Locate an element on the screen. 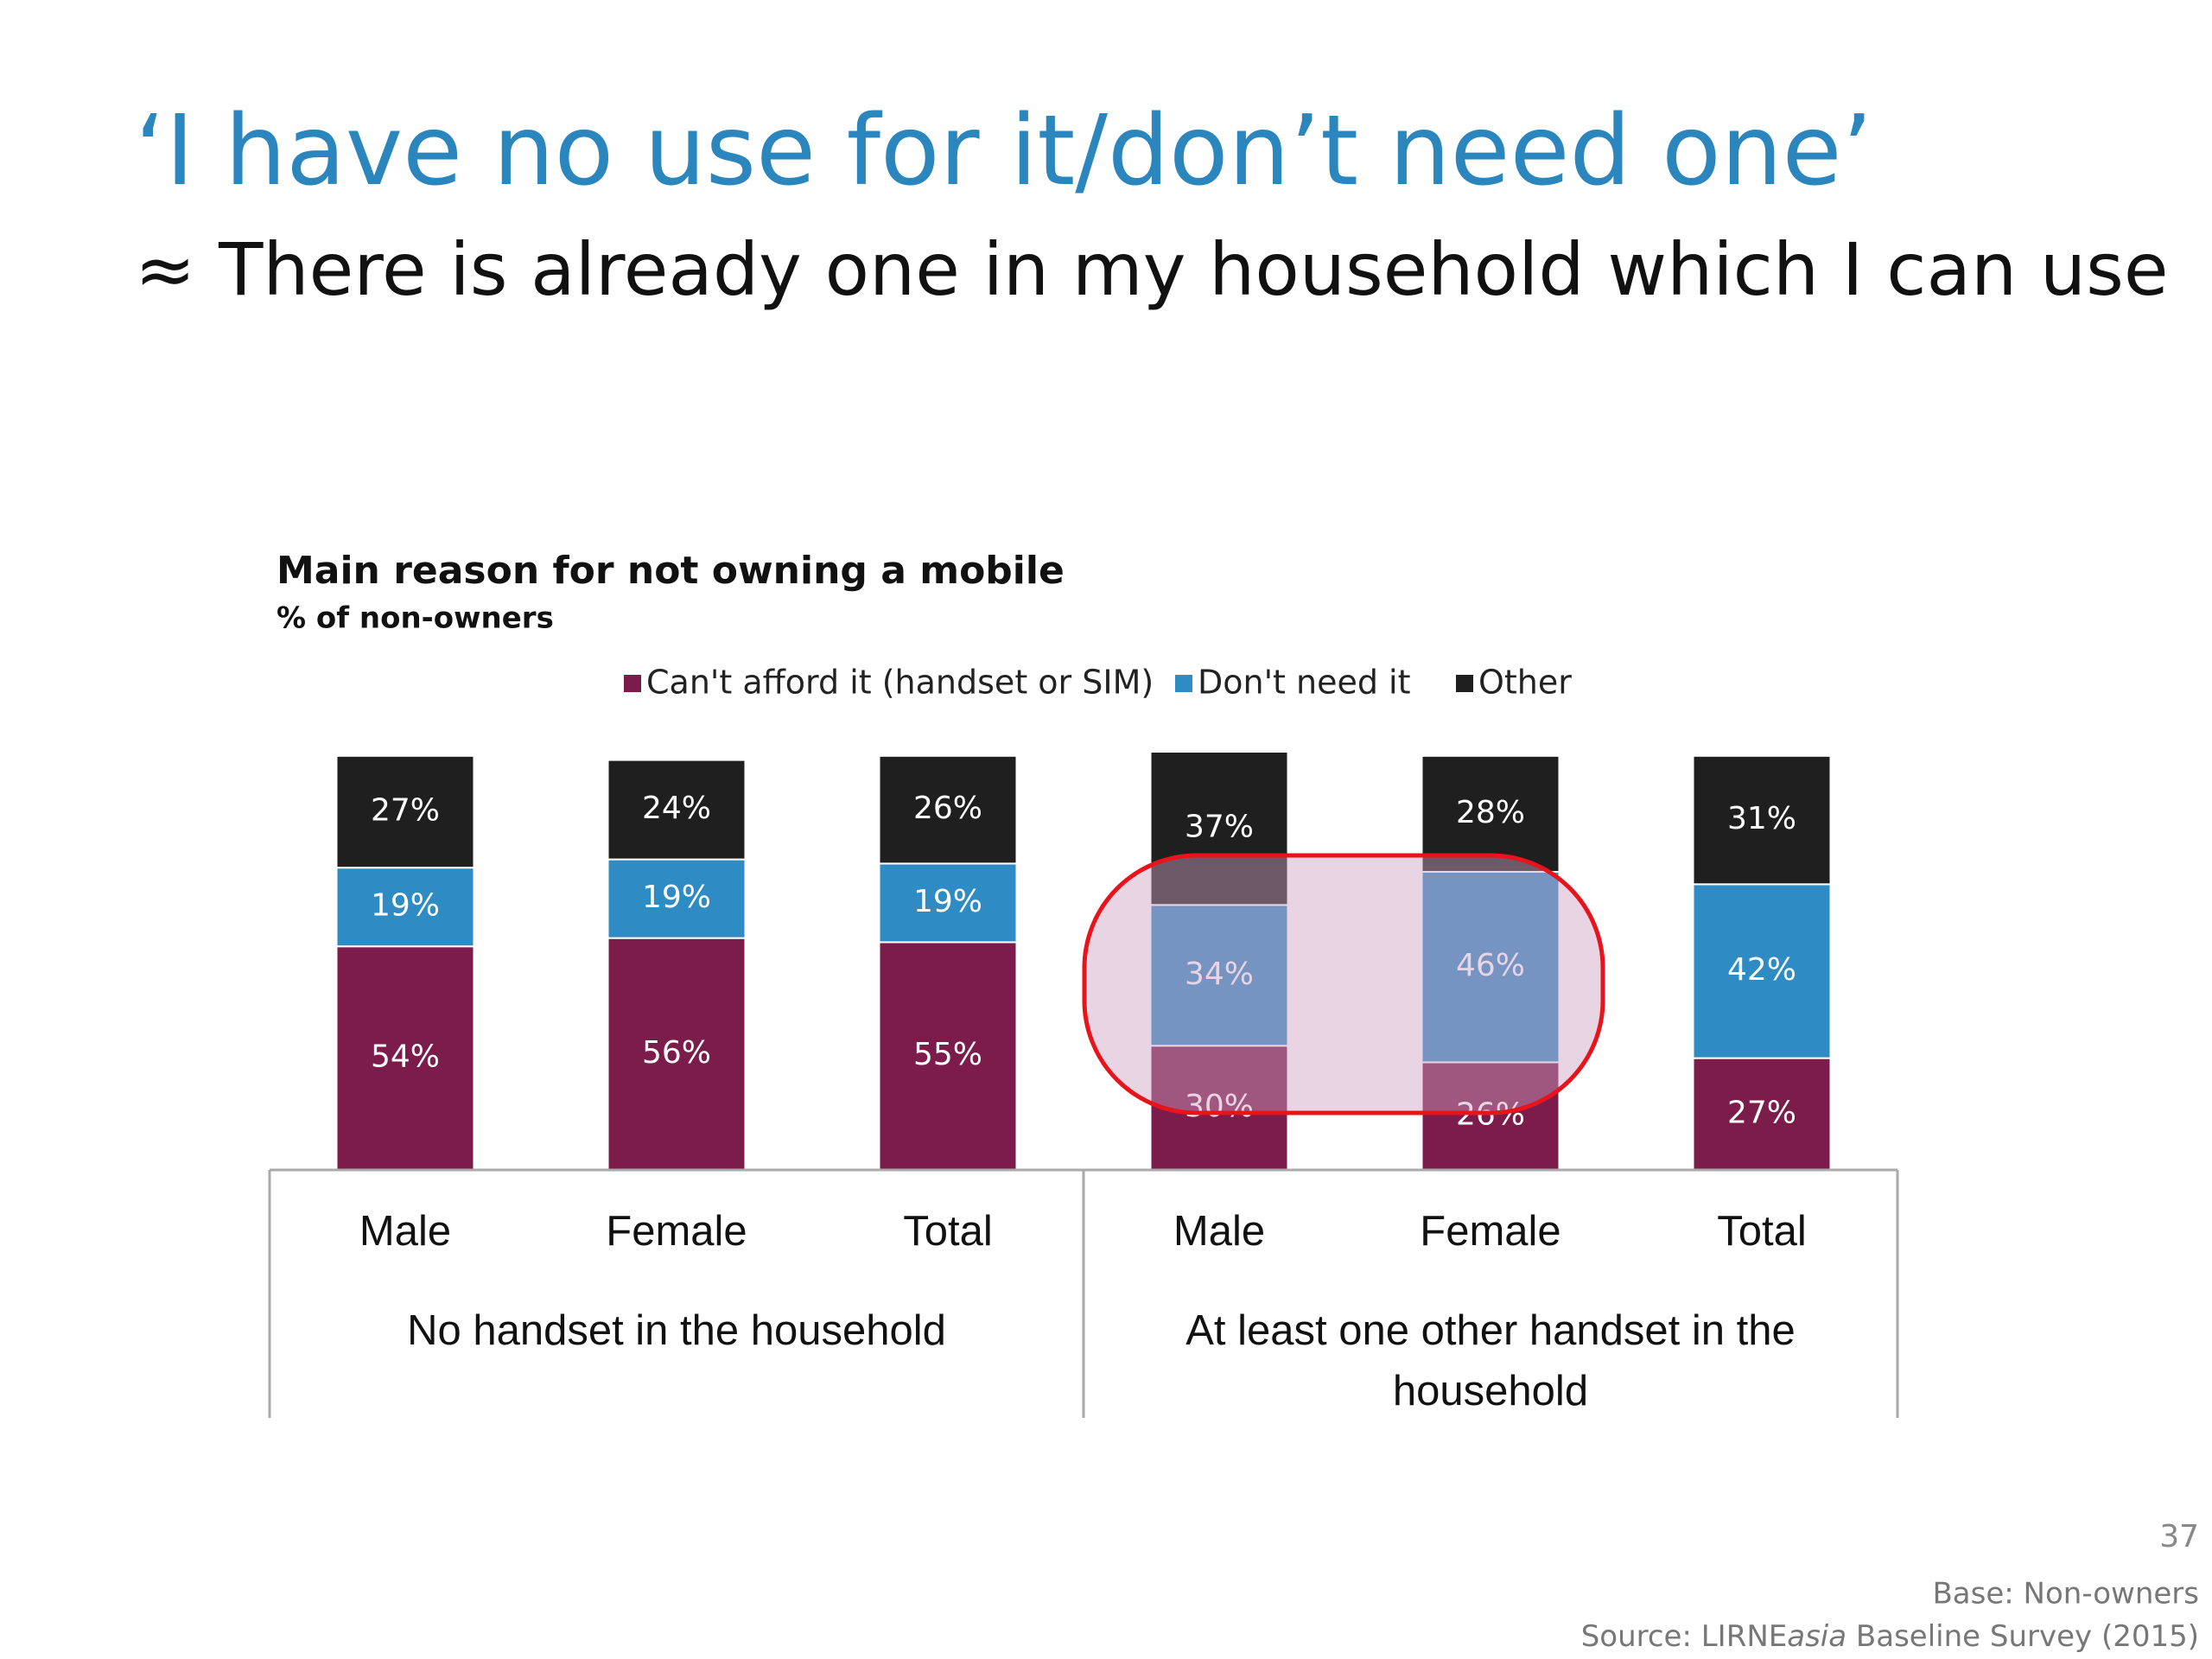 This screenshot has height=1659, width=2212. data-label: 26% is located at coordinates (947, 808).